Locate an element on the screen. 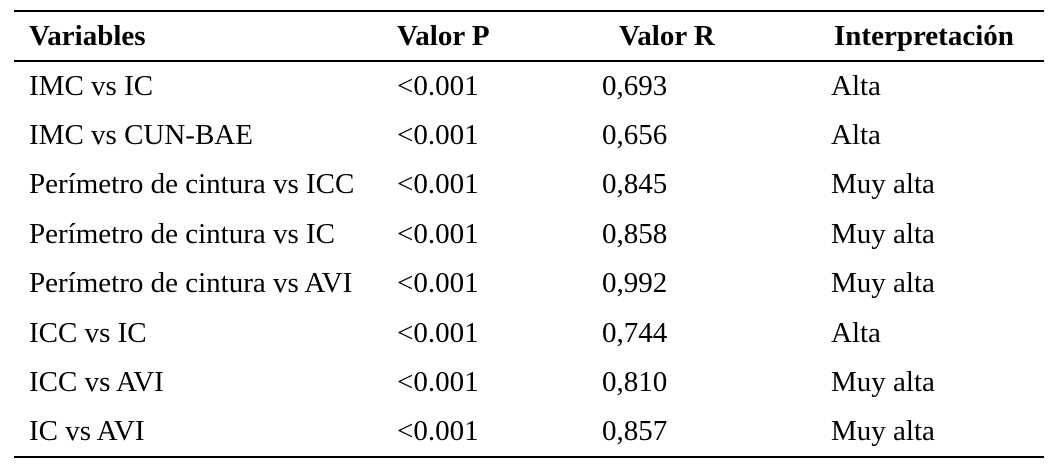 This screenshot has width=1056, height=470. table-row: IMC vs IC <0.001 0,693 Alta is located at coordinates (529, 86).